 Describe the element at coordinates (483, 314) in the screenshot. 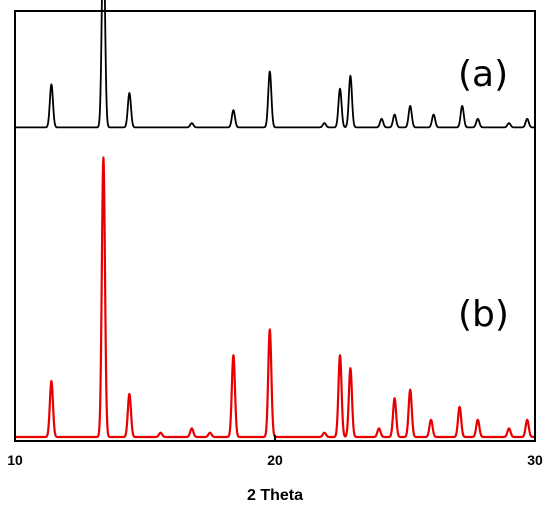

I see `panel-label-b: (b)` at that location.